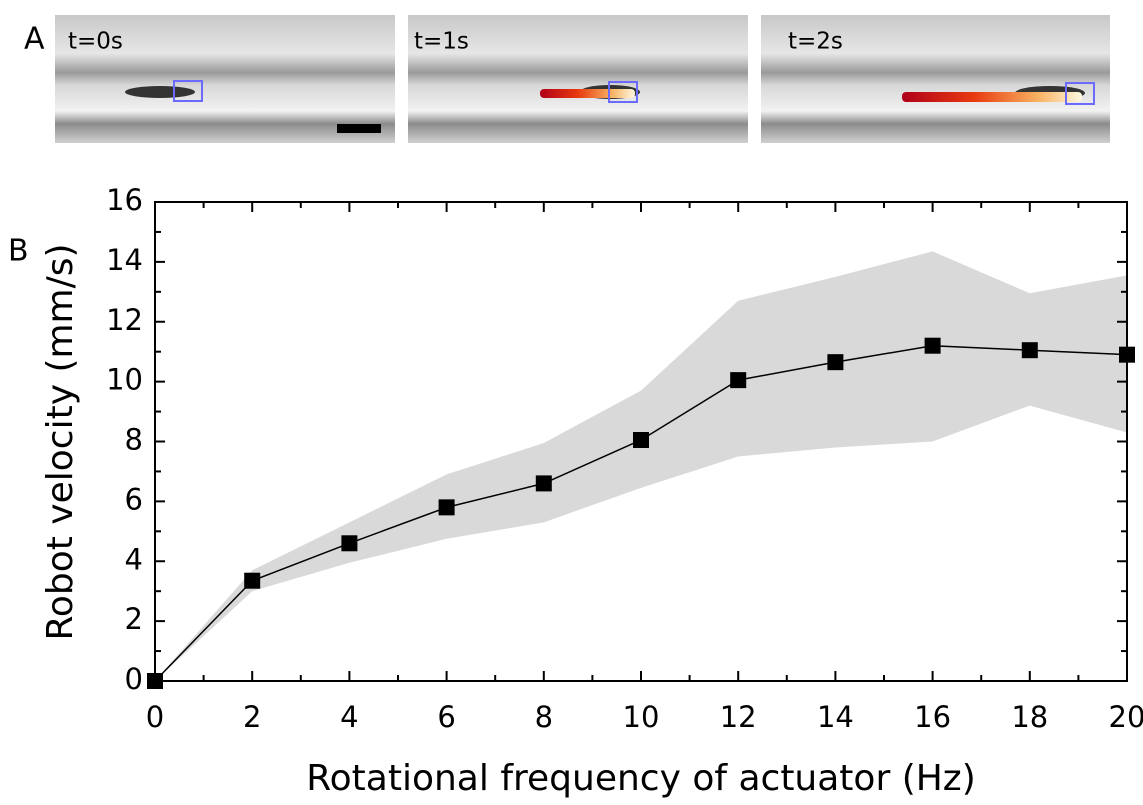  I want to click on robot, so click(160, 92).